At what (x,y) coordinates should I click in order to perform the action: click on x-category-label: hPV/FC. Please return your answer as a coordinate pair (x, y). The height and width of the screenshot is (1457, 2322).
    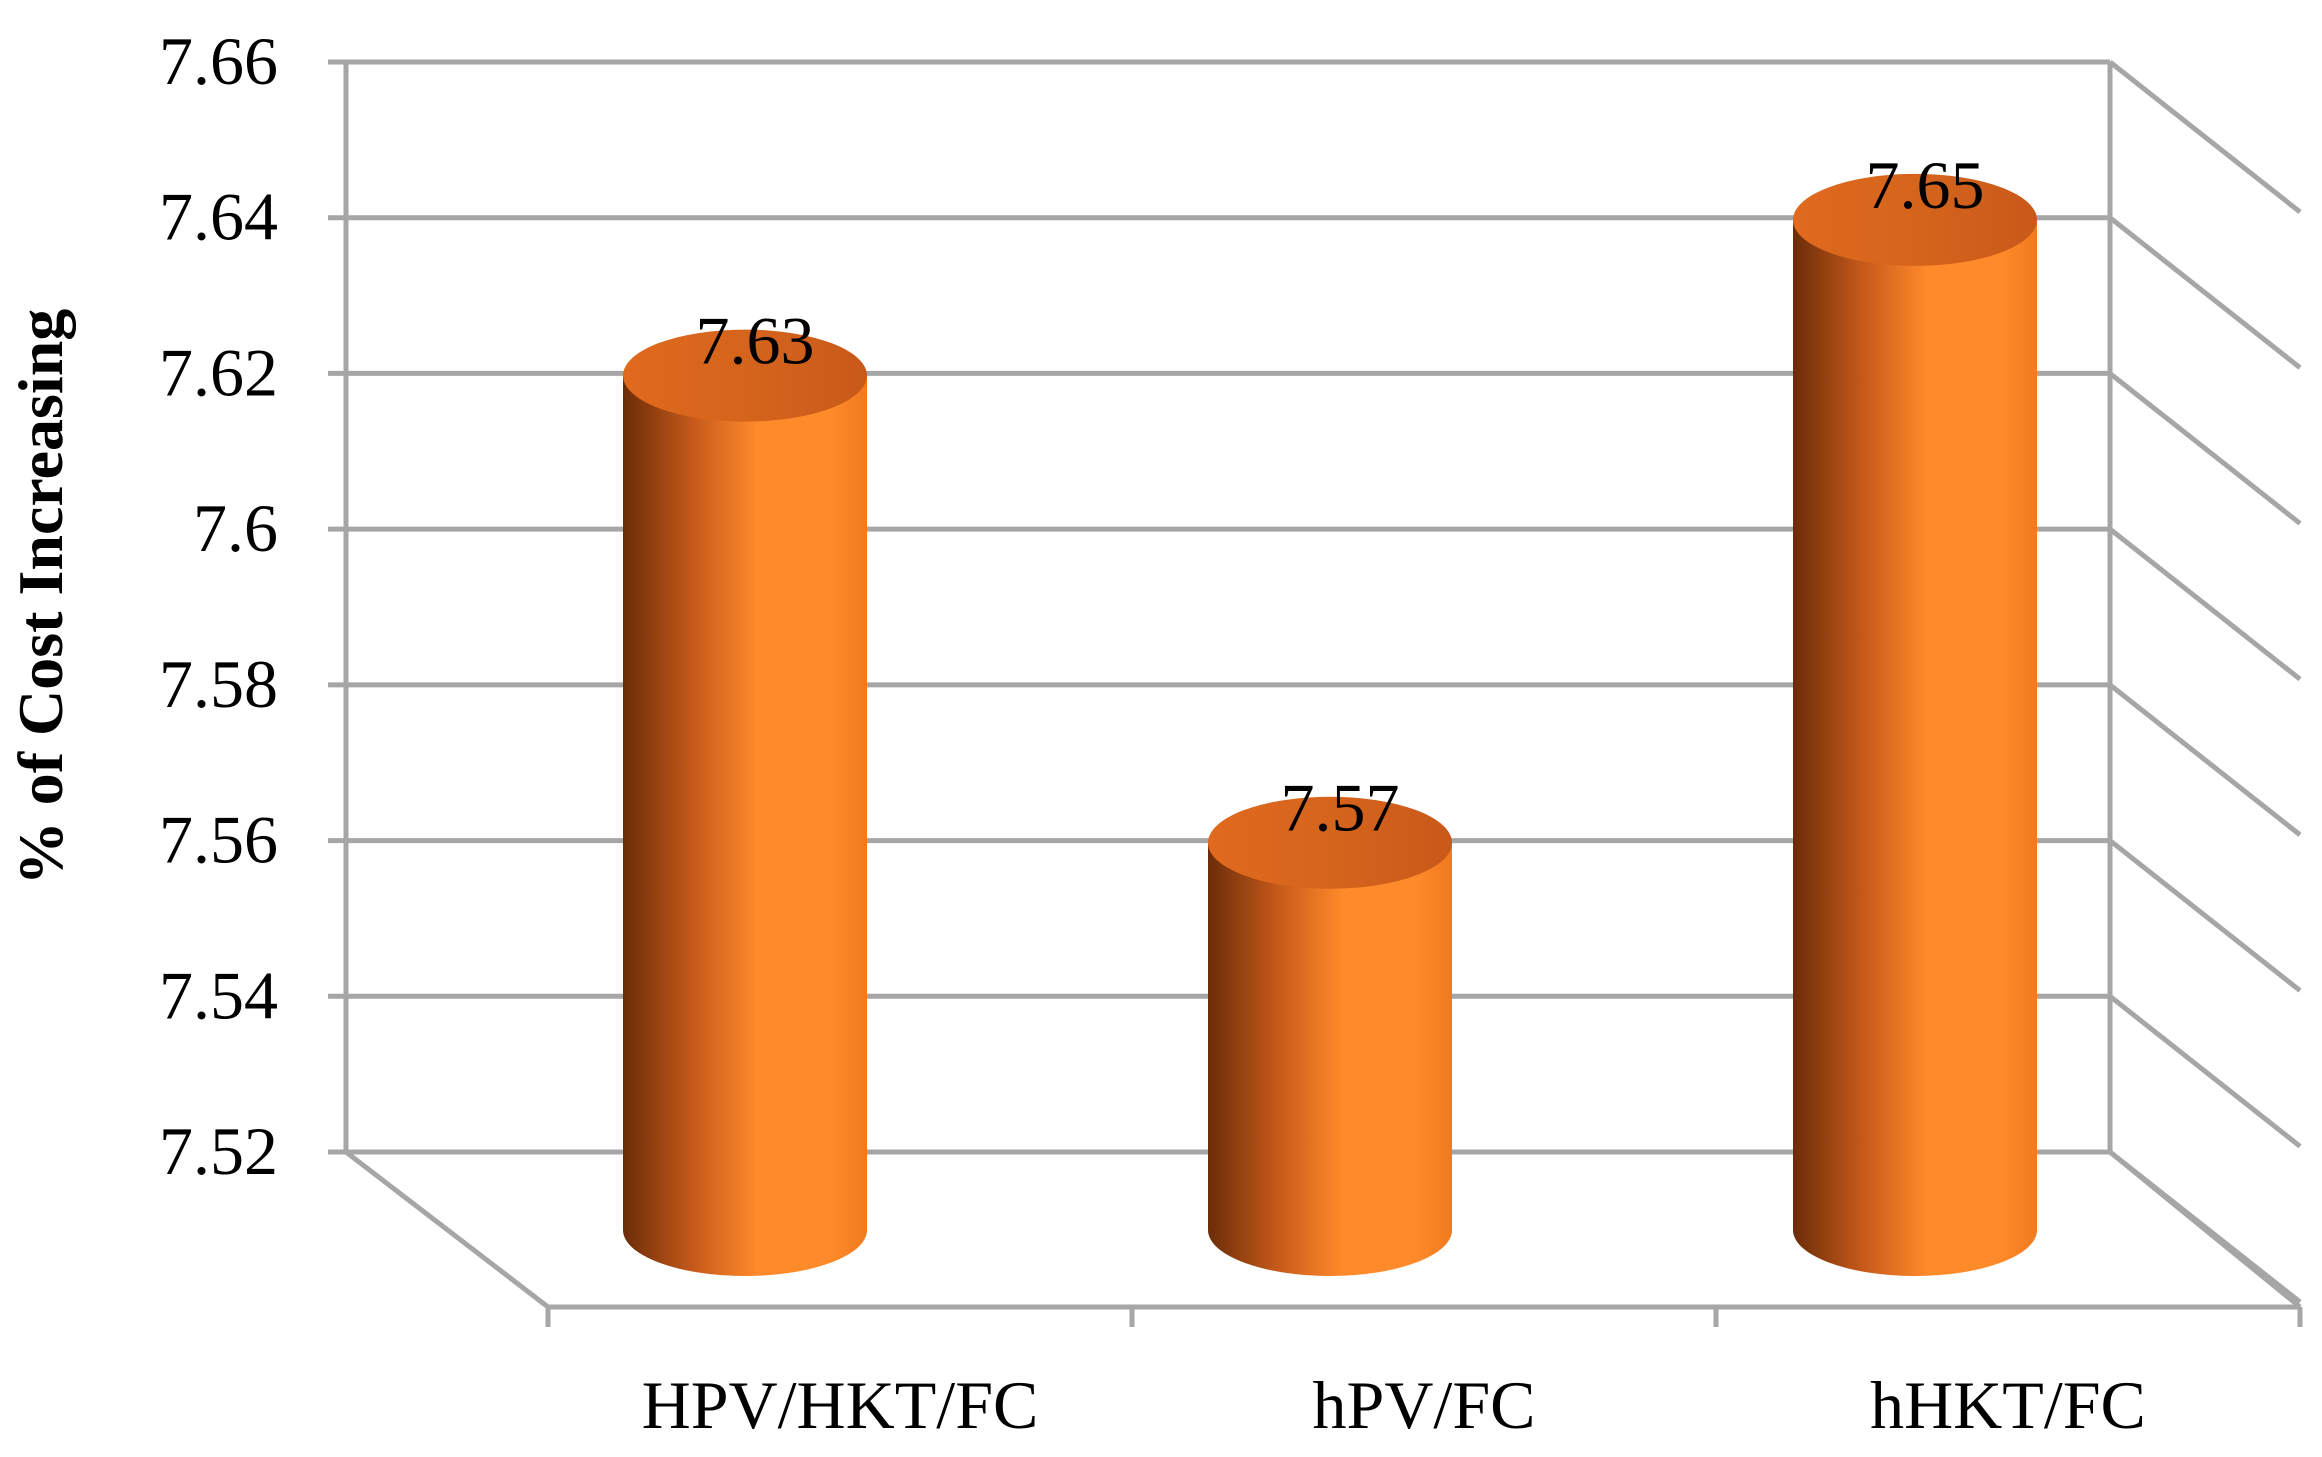
    Looking at the image, I should click on (1424, 1405).